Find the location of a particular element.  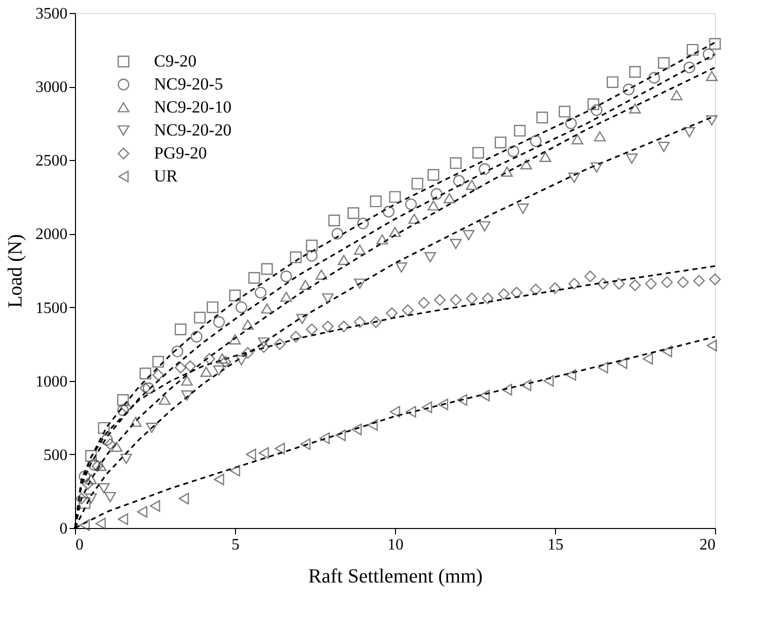

y-tick-label: 1500 is located at coordinates (52, 308).